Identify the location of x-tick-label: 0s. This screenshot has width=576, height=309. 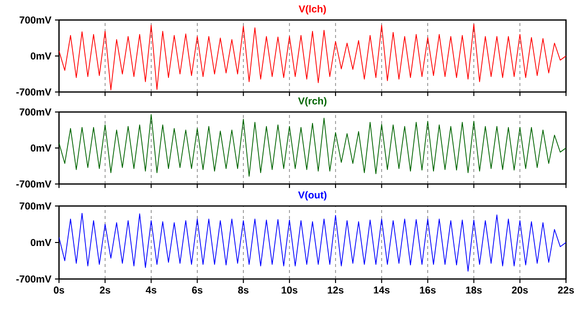
(59, 290).